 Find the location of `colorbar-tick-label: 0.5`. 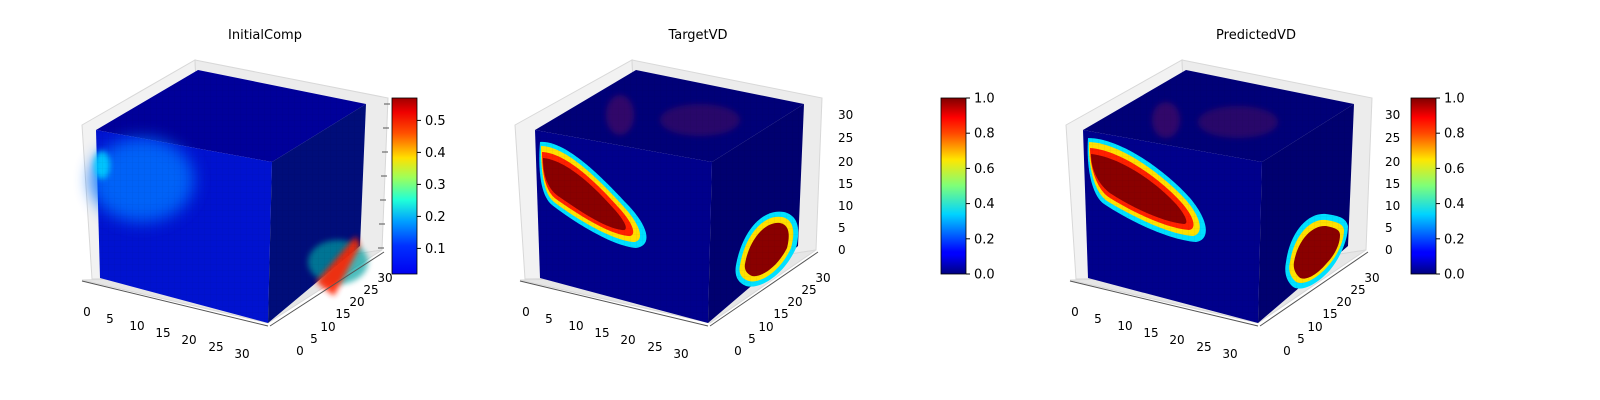

colorbar-tick-label: 0.5 is located at coordinates (435, 121).